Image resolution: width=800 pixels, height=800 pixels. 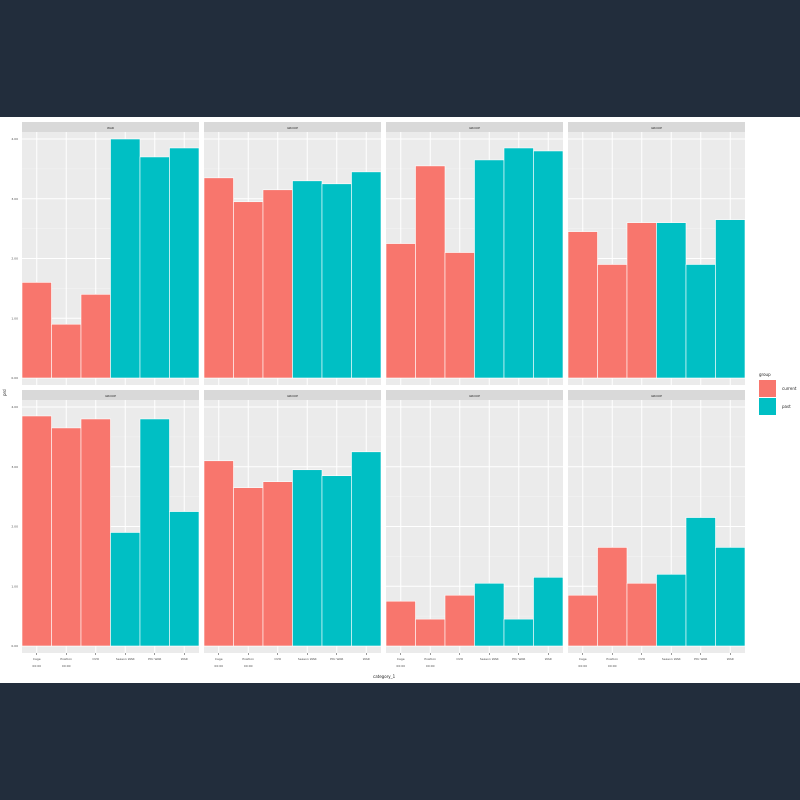 I want to click on legend-entry-current: current, so click(x=777, y=388).